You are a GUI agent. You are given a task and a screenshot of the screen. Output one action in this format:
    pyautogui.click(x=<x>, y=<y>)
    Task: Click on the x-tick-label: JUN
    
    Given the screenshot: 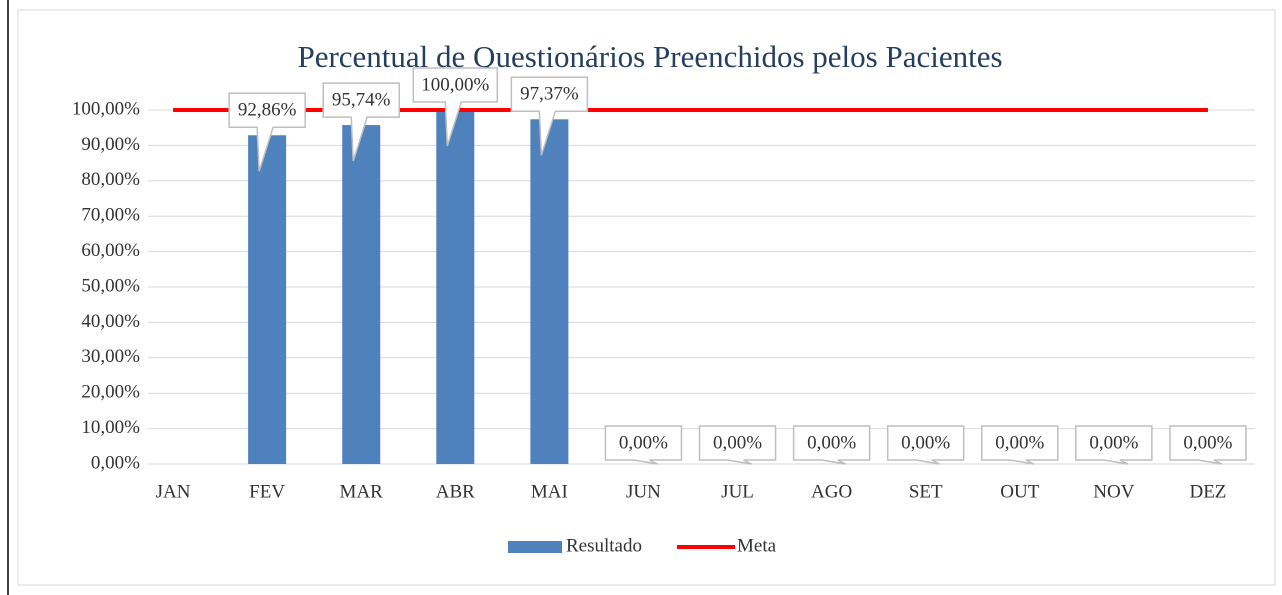 What is the action you would take?
    pyautogui.click(x=643, y=491)
    